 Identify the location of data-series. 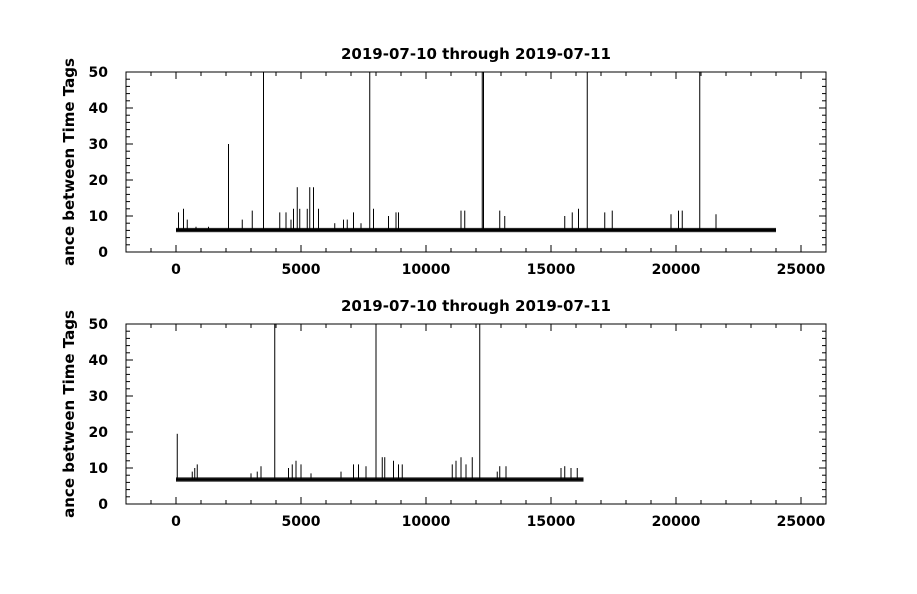
(380, 403).